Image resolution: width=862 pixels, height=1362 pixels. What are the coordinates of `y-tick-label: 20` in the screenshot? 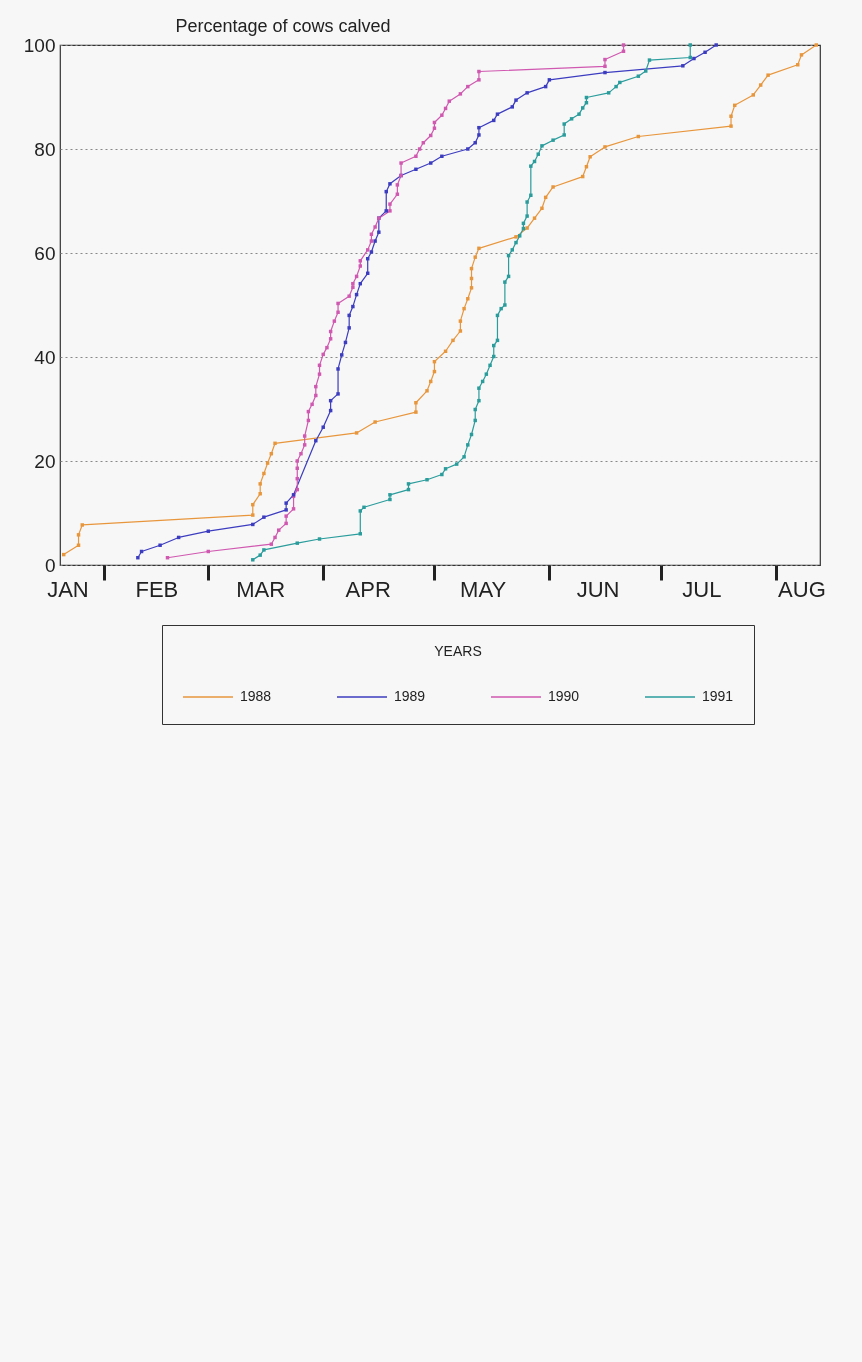 It's located at (45, 461).